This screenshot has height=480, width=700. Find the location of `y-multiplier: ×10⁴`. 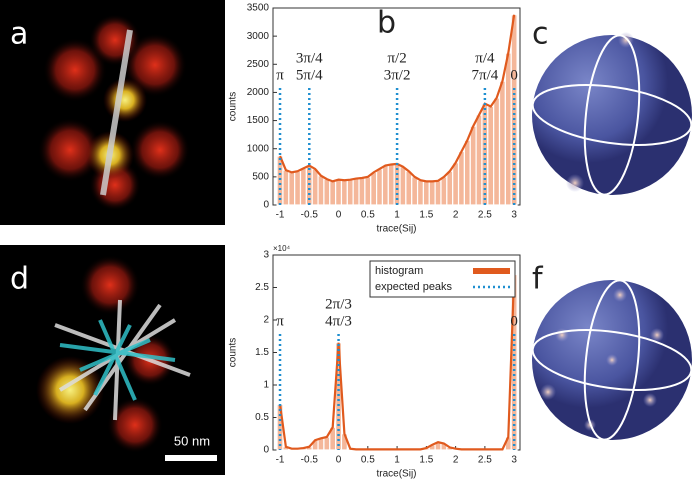

y-multiplier: ×10⁴ is located at coordinates (282, 248).